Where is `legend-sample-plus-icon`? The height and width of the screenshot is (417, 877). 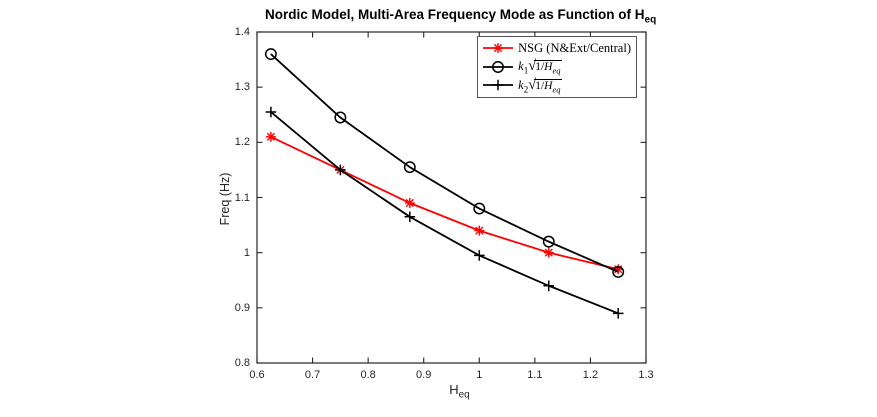
legend-sample-plus-icon is located at coordinates (498, 85).